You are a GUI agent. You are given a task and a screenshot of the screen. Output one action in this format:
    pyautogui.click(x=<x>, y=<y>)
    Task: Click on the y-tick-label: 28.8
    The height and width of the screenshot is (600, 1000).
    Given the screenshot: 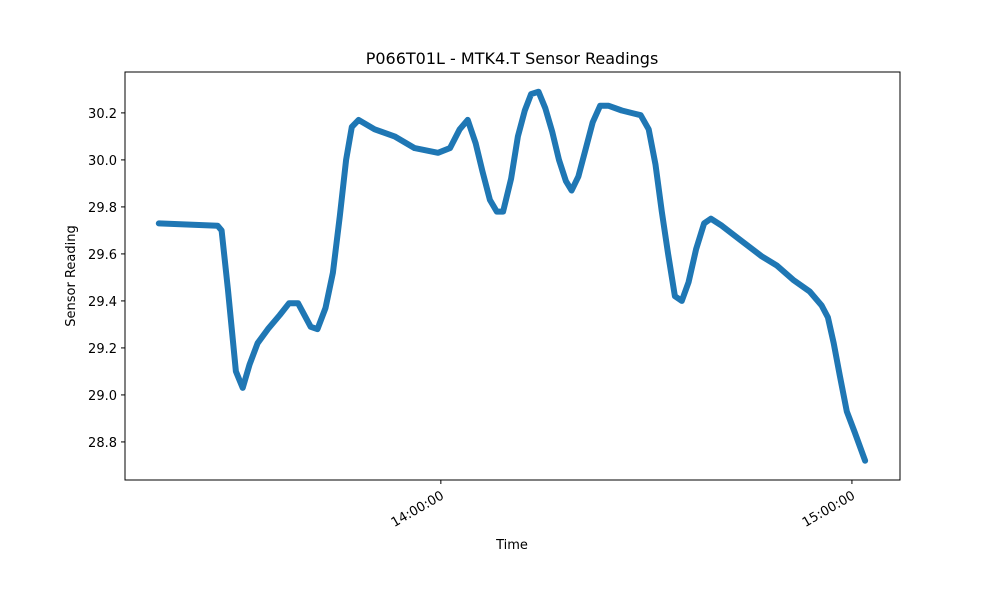 What is the action you would take?
    pyautogui.click(x=102, y=443)
    